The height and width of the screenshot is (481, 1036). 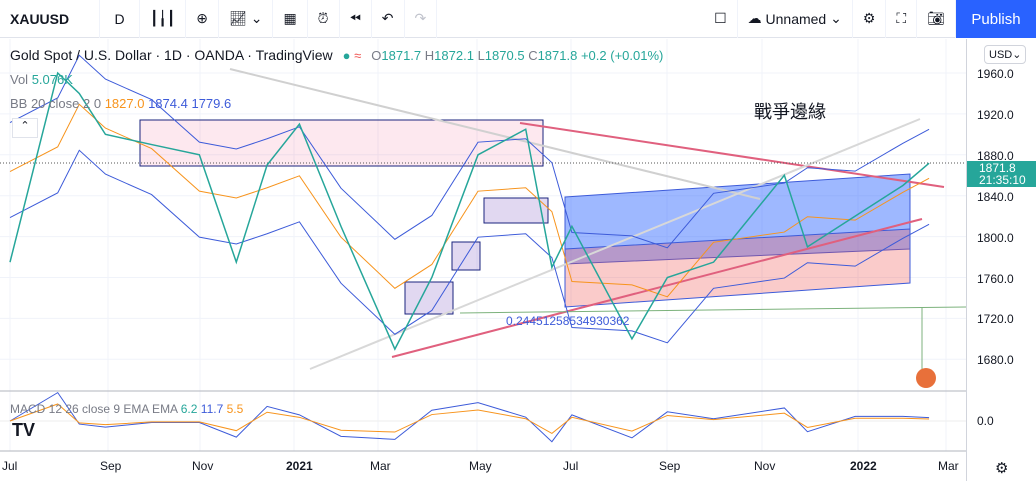 What do you see at coordinates (863, 466) in the screenshot?
I see `time-tick: 2022` at bounding box center [863, 466].